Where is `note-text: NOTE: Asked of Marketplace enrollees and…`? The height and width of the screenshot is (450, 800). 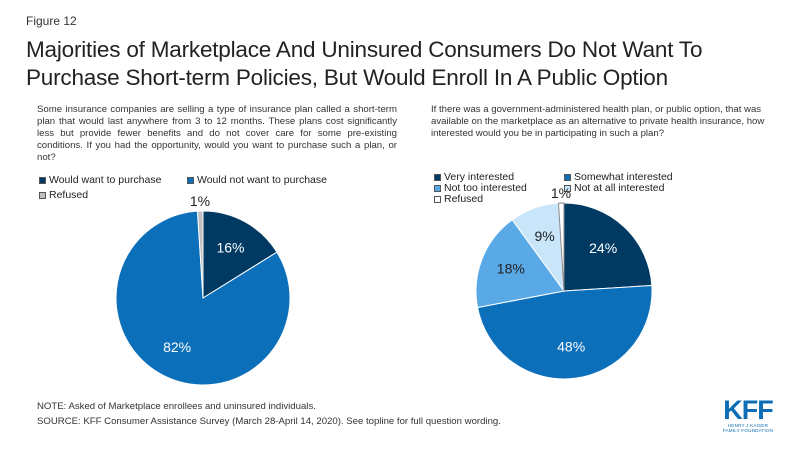
note-text: NOTE: Asked of Marketplace enrollees and… is located at coordinates (176, 406).